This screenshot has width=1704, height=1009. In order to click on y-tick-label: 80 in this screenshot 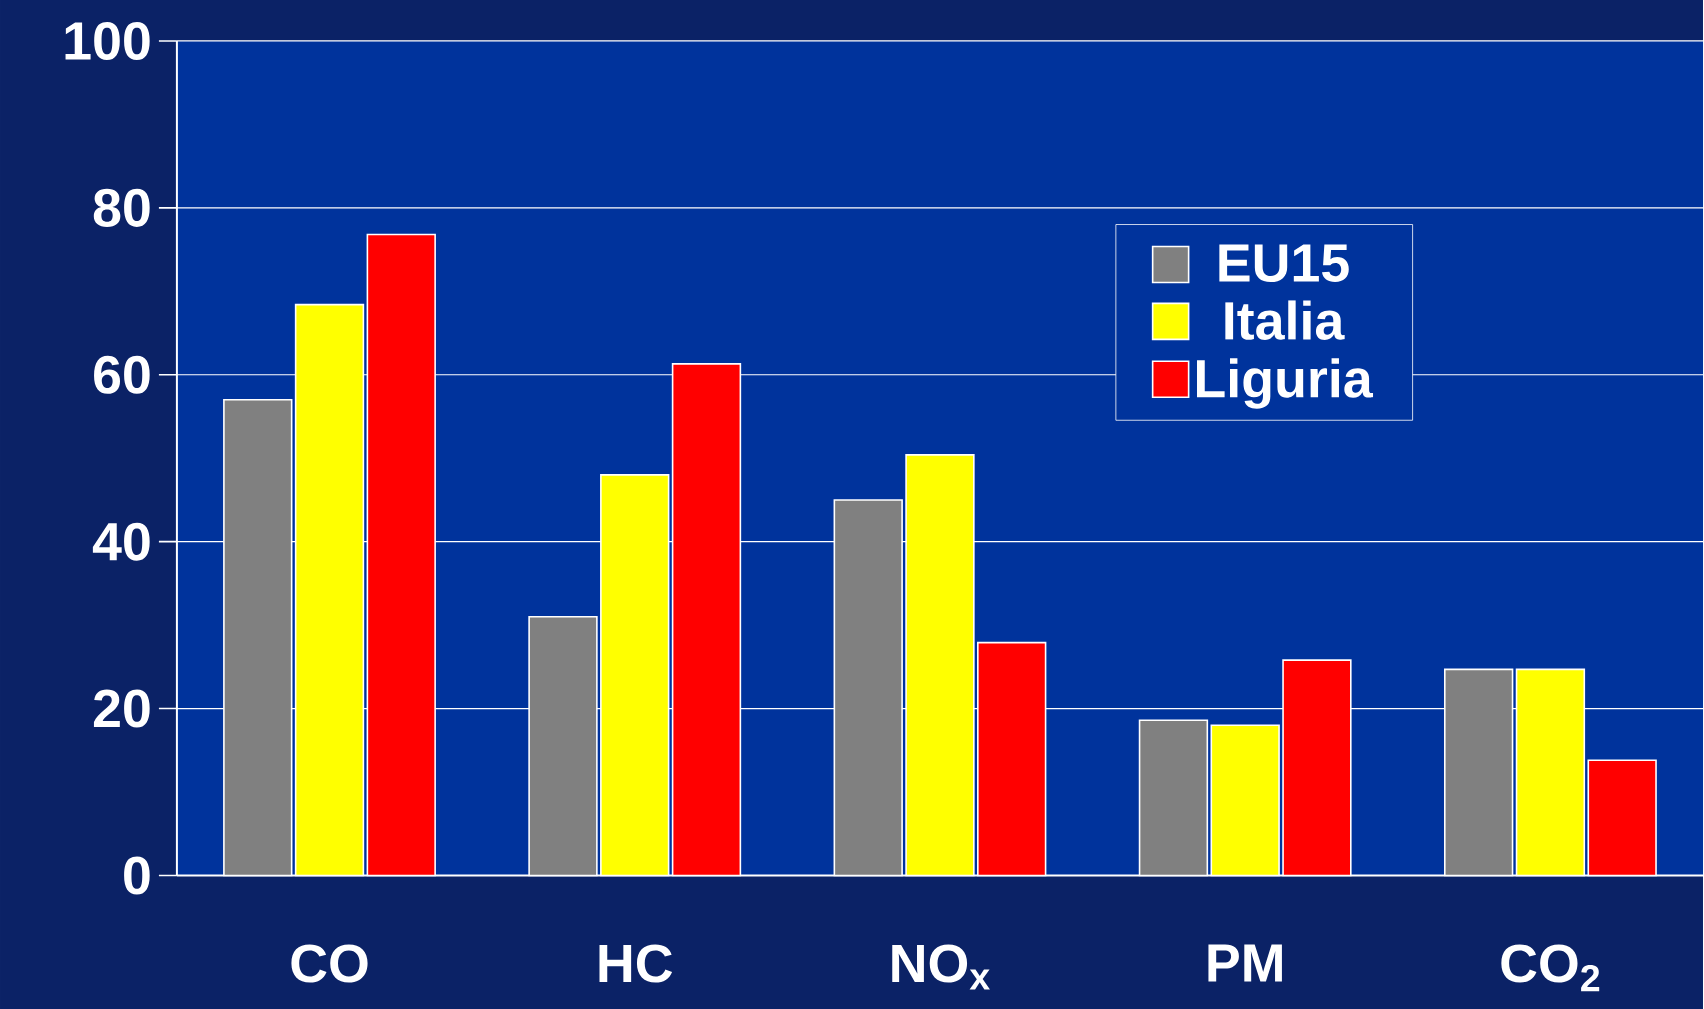, I will do `click(121, 207)`.